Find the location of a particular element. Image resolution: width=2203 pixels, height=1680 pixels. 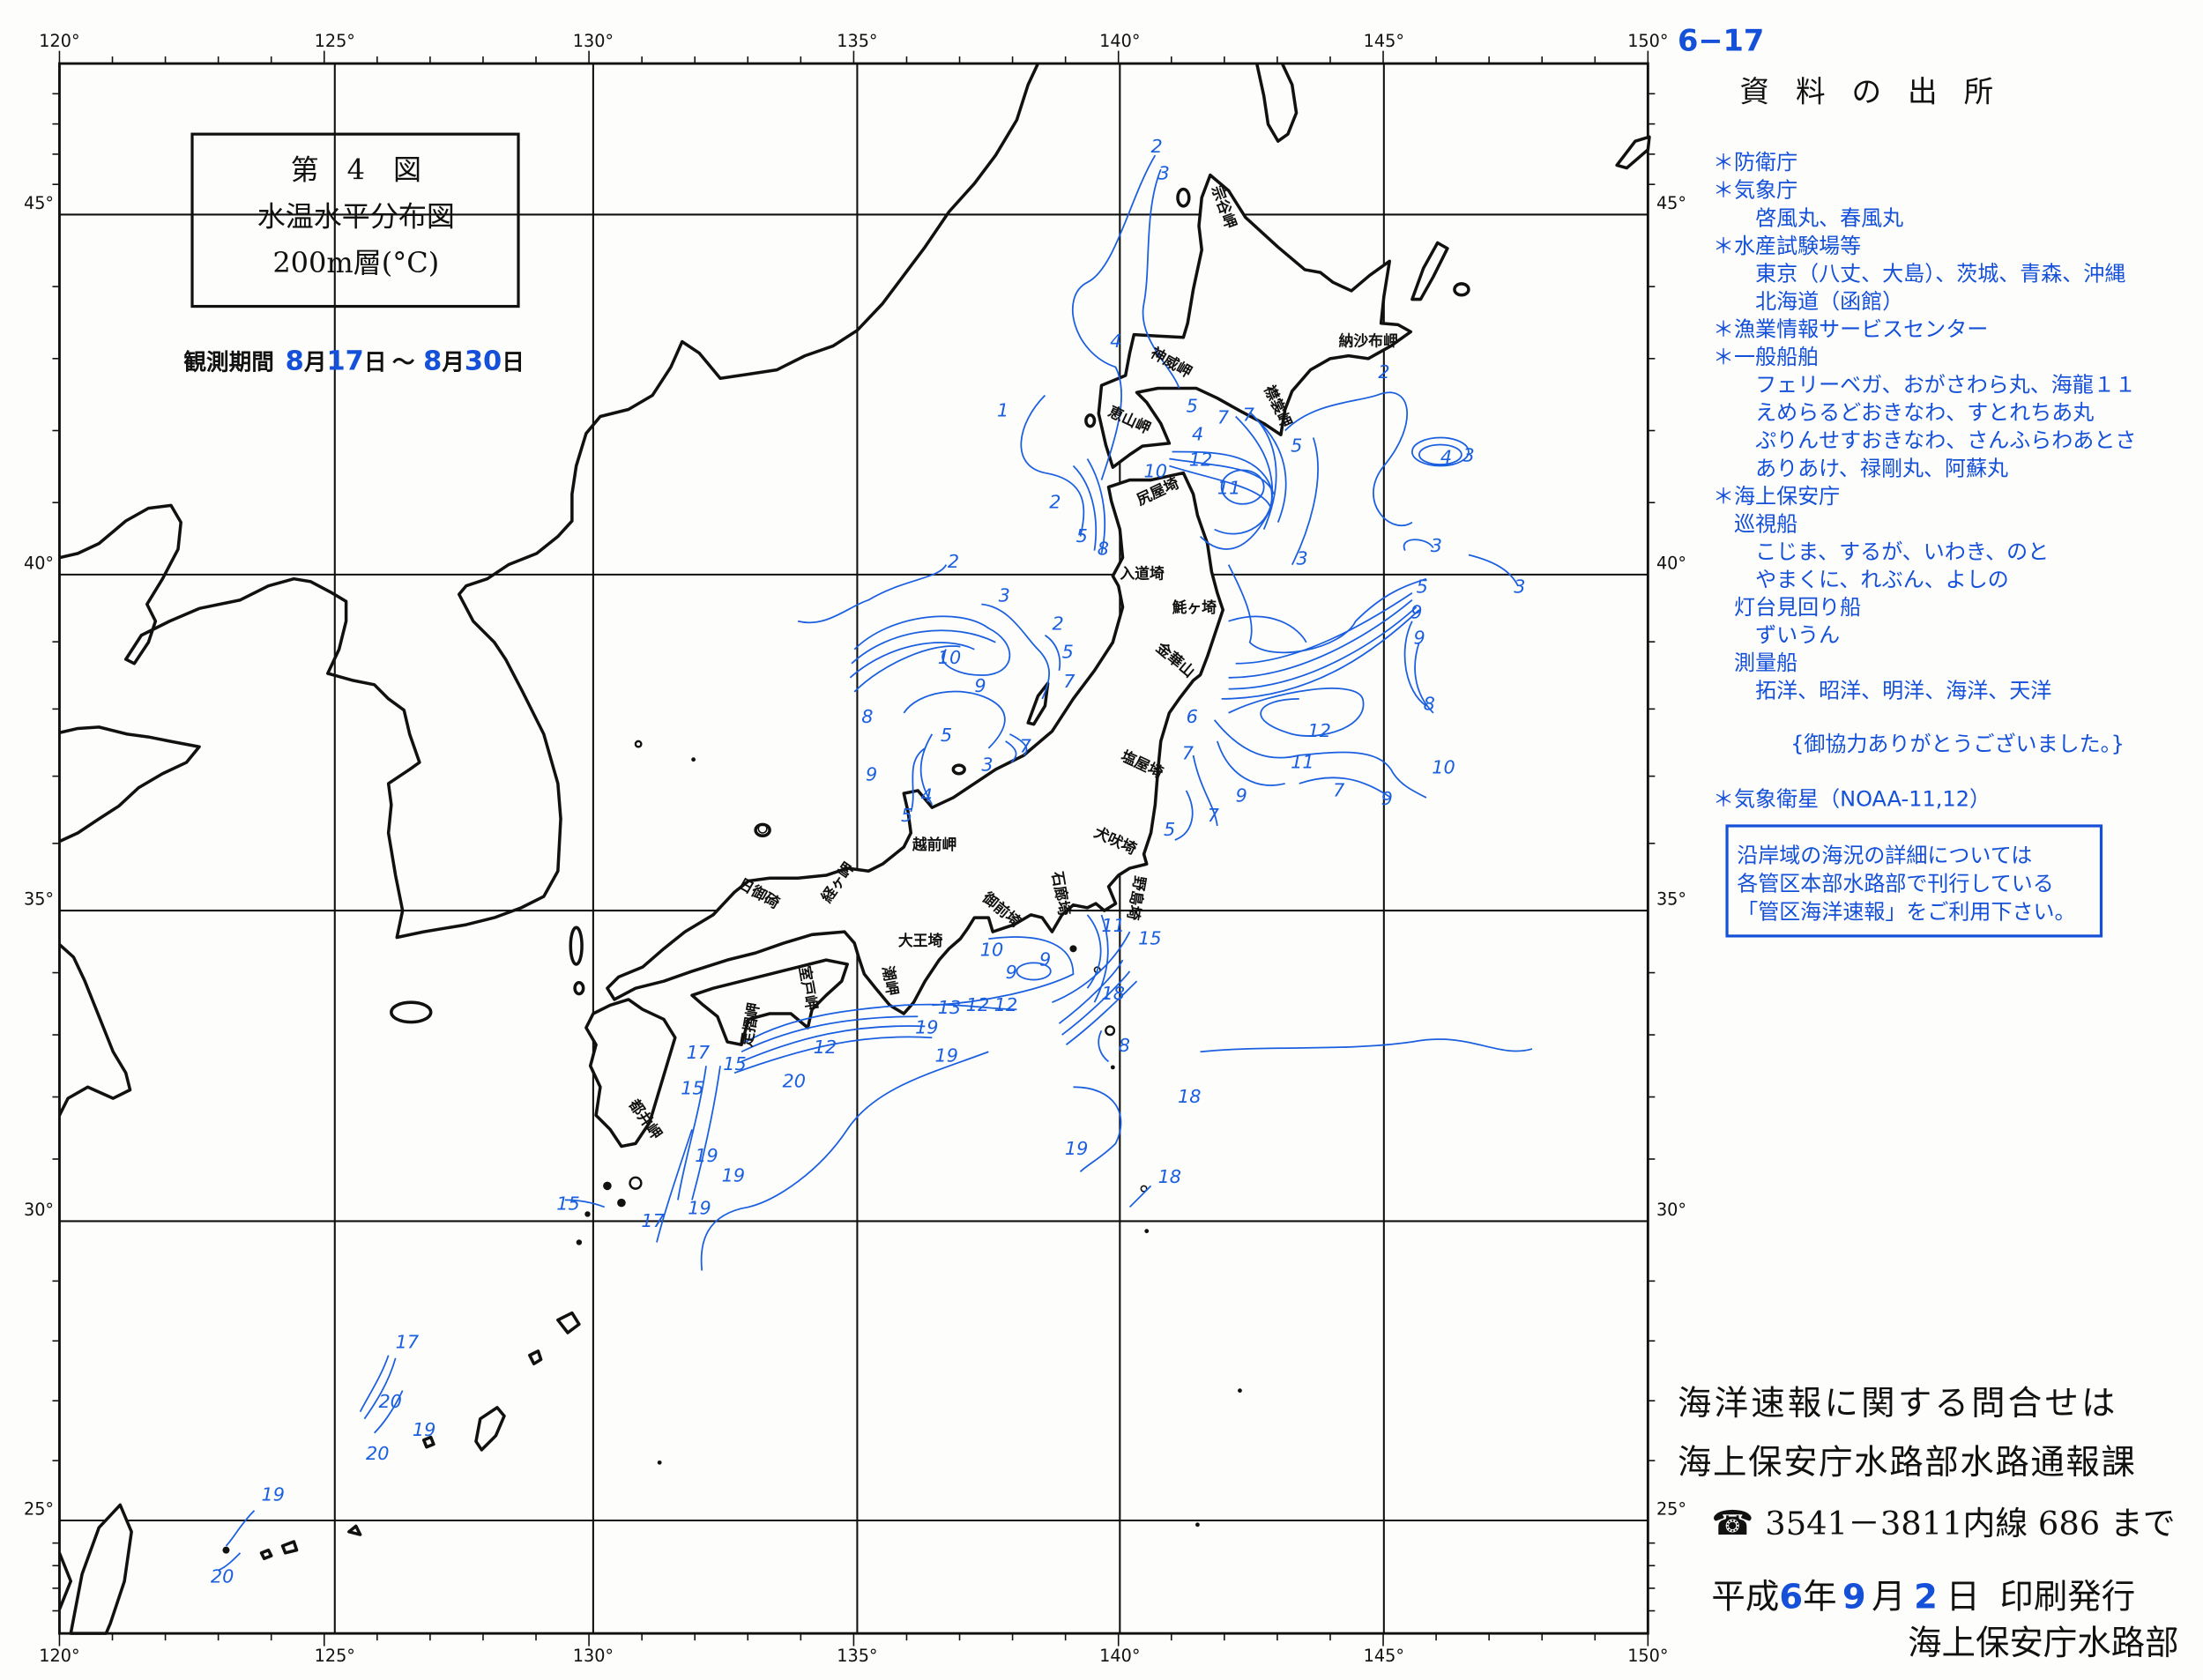

source-line: ぷりんせすおきなわ、さんふらわあとさ is located at coordinates (1945, 440).